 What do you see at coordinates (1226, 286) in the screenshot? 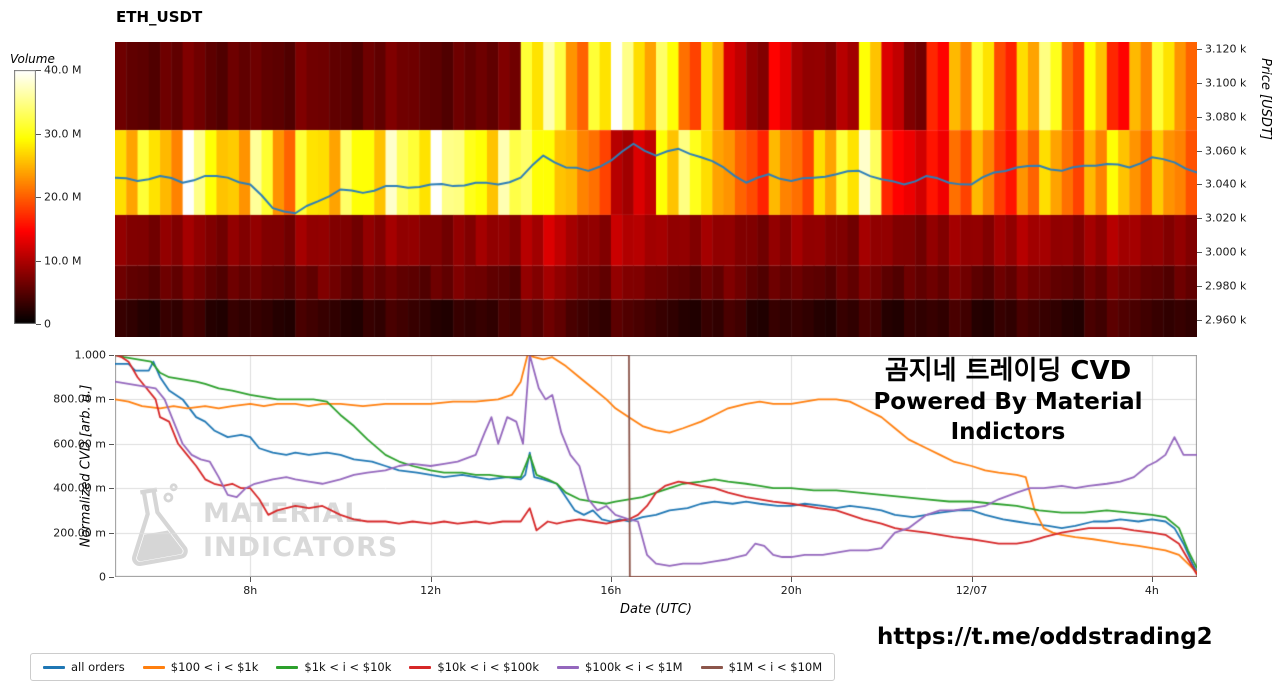
I see `price-tick-label: 2.980 k` at bounding box center [1226, 286].